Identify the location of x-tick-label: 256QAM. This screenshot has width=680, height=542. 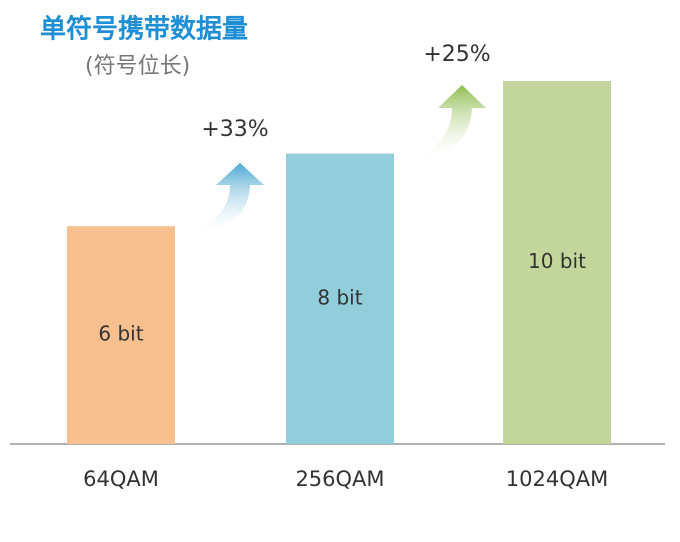
(339, 479).